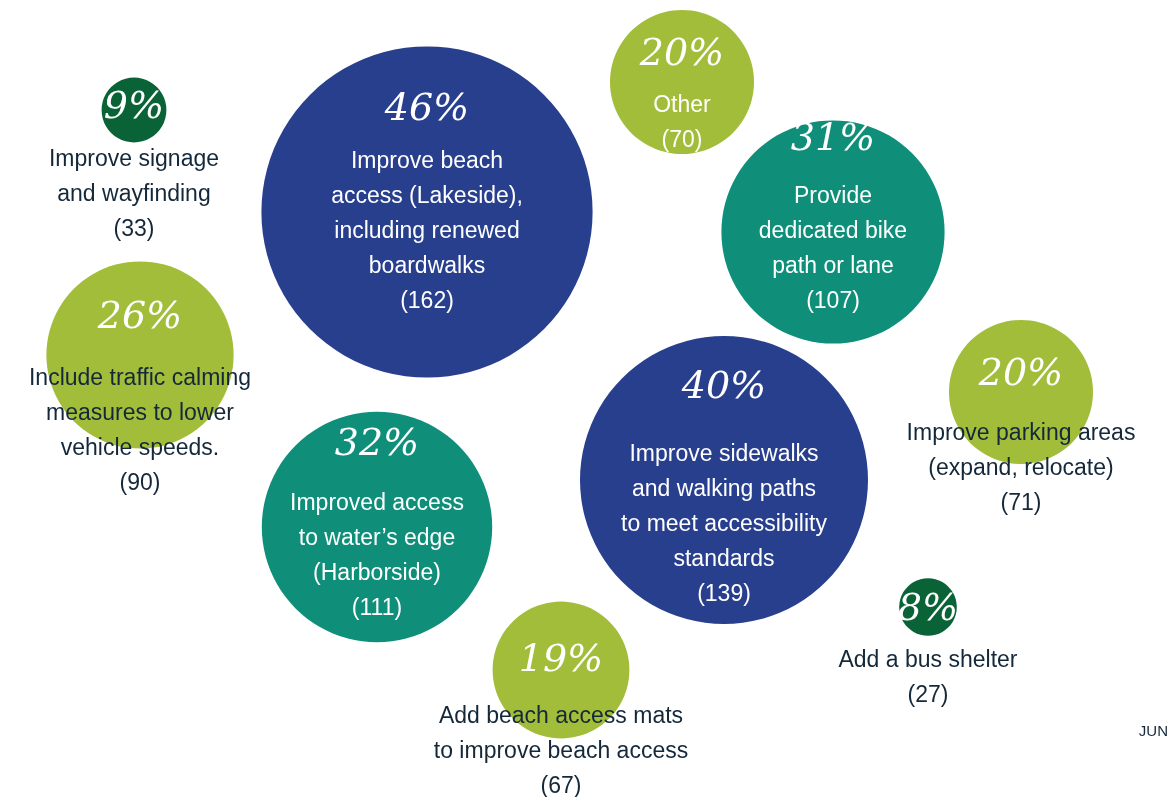 Image resolution: width=1173 pixels, height=797 pixels. I want to click on category-label: Improved access to water’s edge (Harborside) (111), so click(377, 554).